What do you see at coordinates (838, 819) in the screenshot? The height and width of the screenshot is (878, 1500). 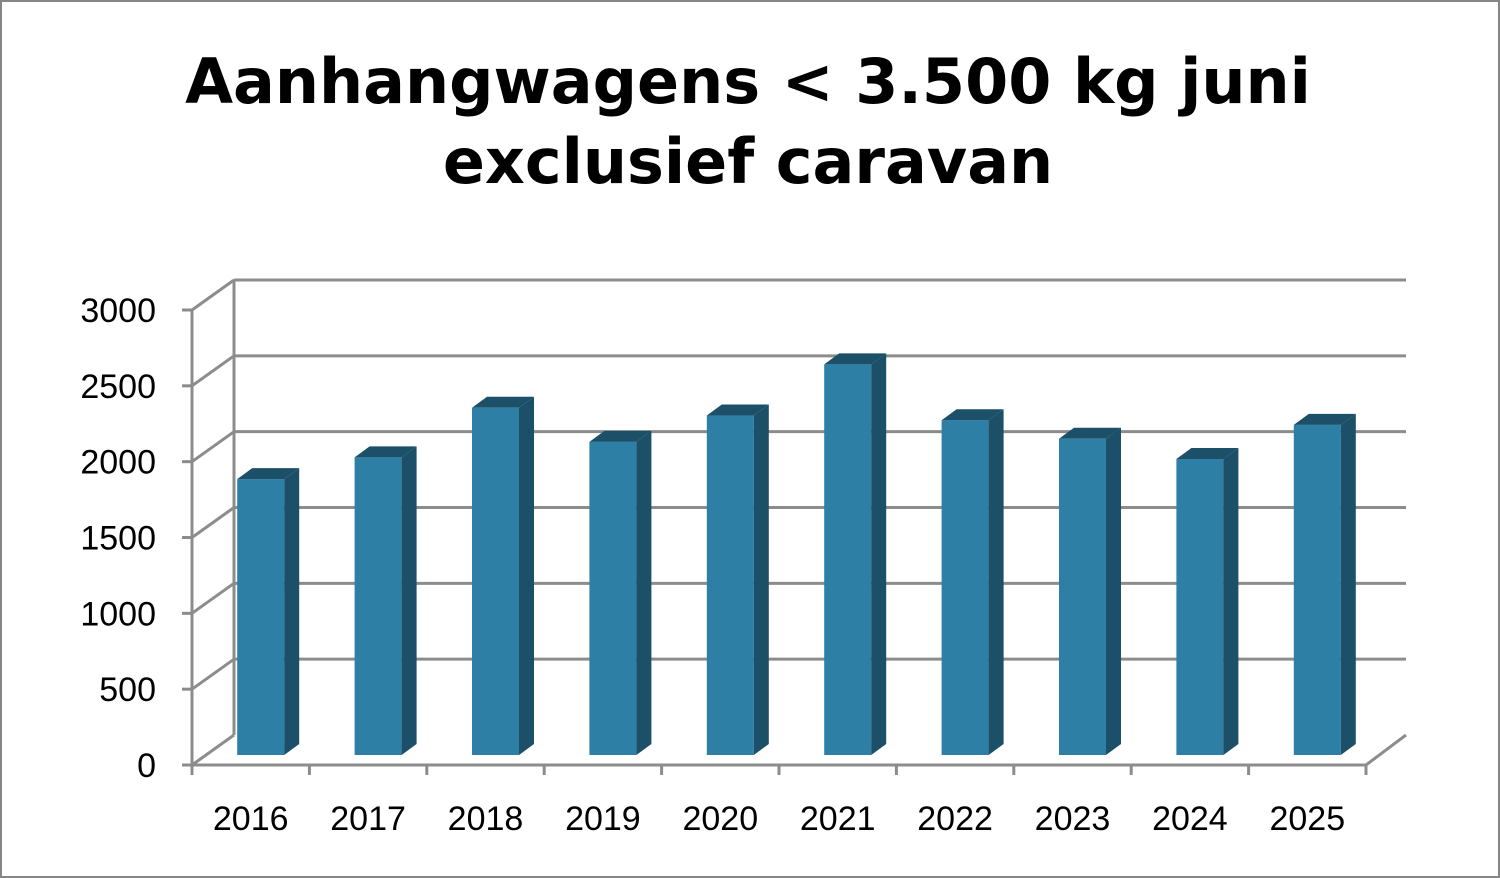 I see `x-tick-label: 2021` at bounding box center [838, 819].